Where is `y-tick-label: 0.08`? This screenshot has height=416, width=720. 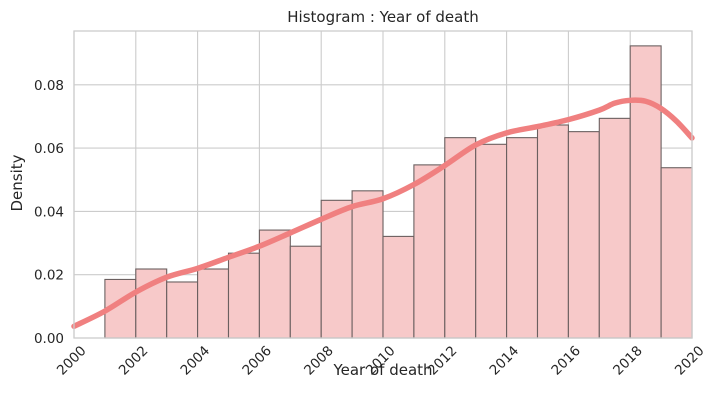 y-tick-label: 0.08 is located at coordinates (49, 86).